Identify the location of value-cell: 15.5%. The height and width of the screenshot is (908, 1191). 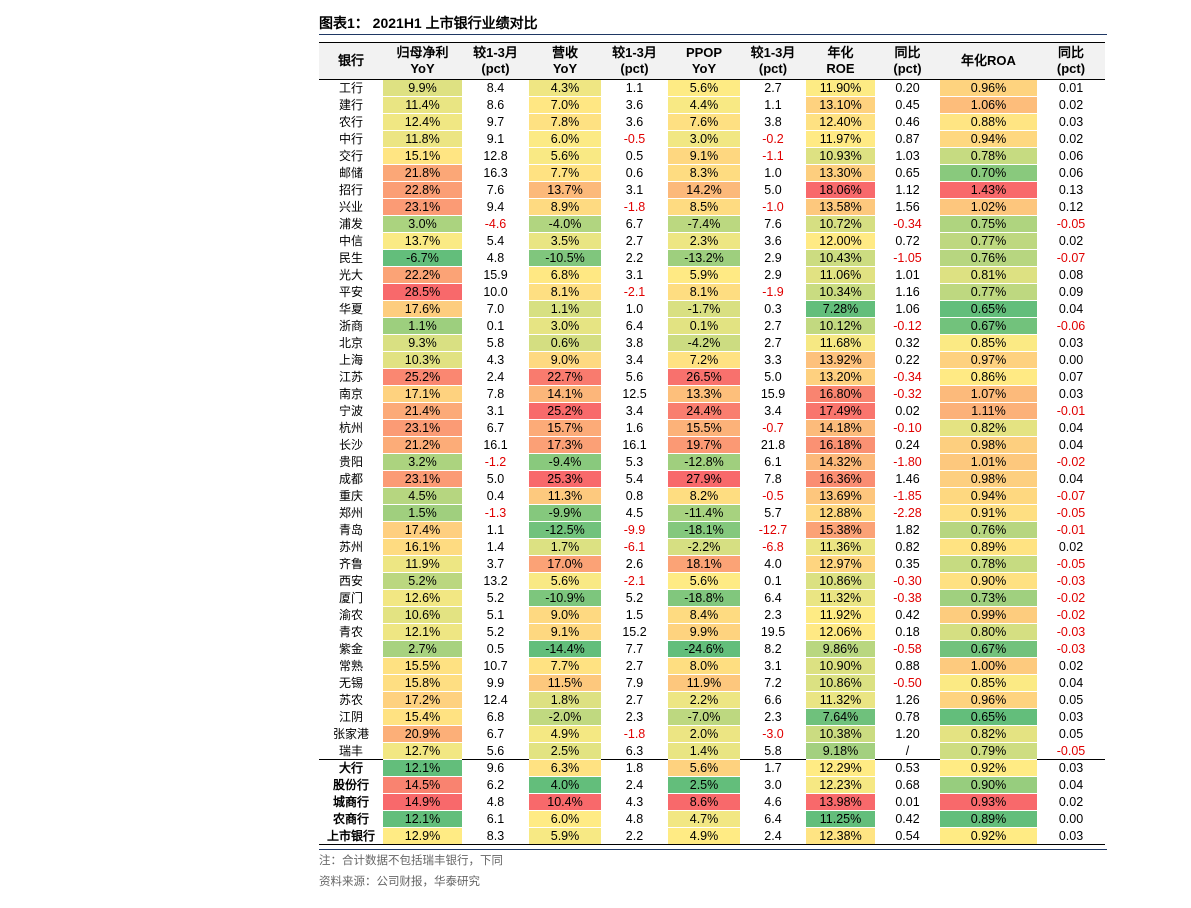
(704, 428).